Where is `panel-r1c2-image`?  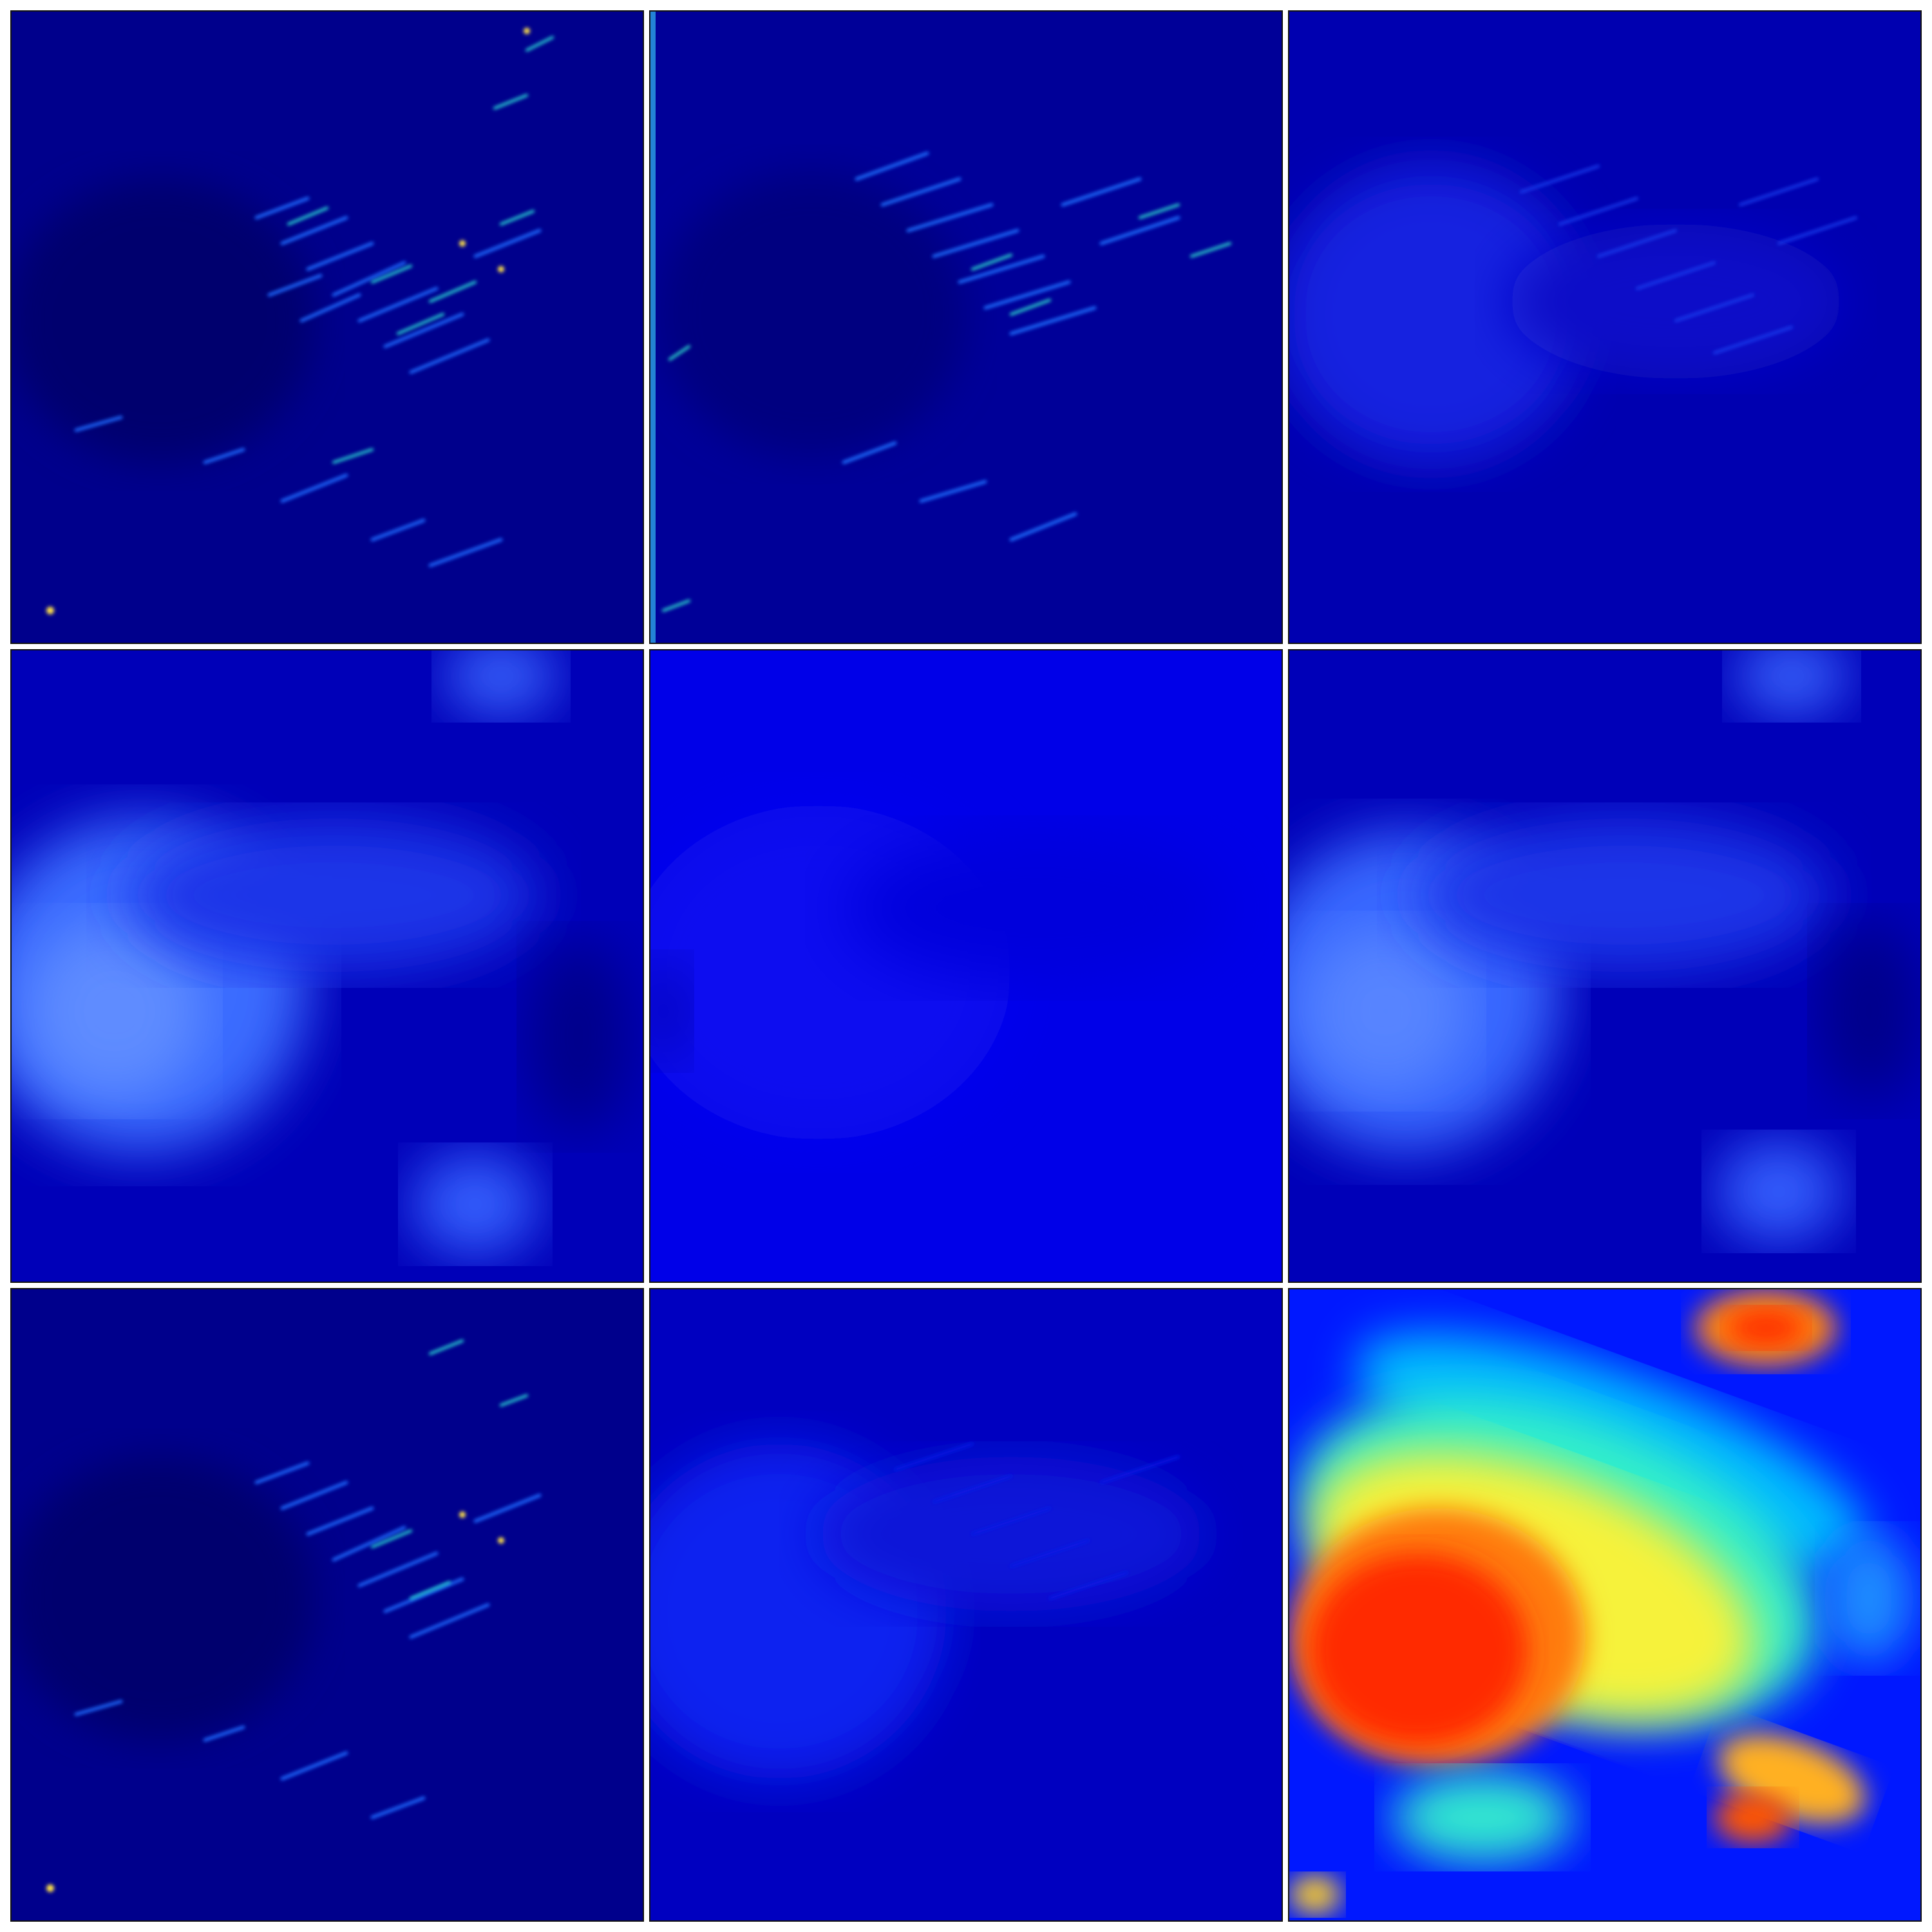 panel-r1c2-image is located at coordinates (966, 327).